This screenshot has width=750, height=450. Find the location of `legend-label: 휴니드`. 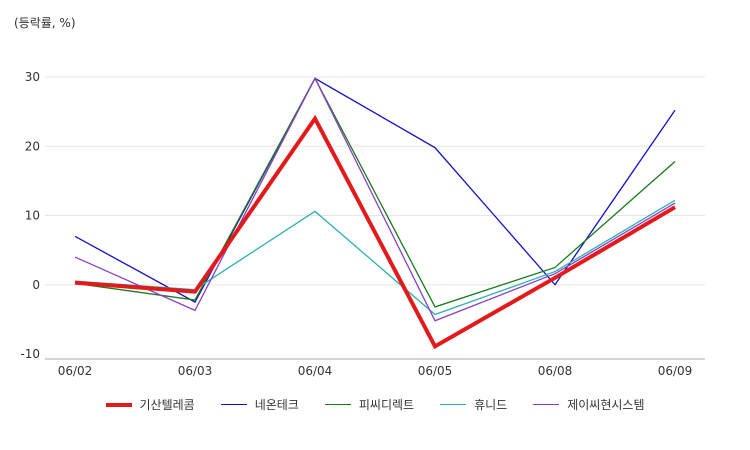

legend-label: 휴니드 is located at coordinates (491, 405).